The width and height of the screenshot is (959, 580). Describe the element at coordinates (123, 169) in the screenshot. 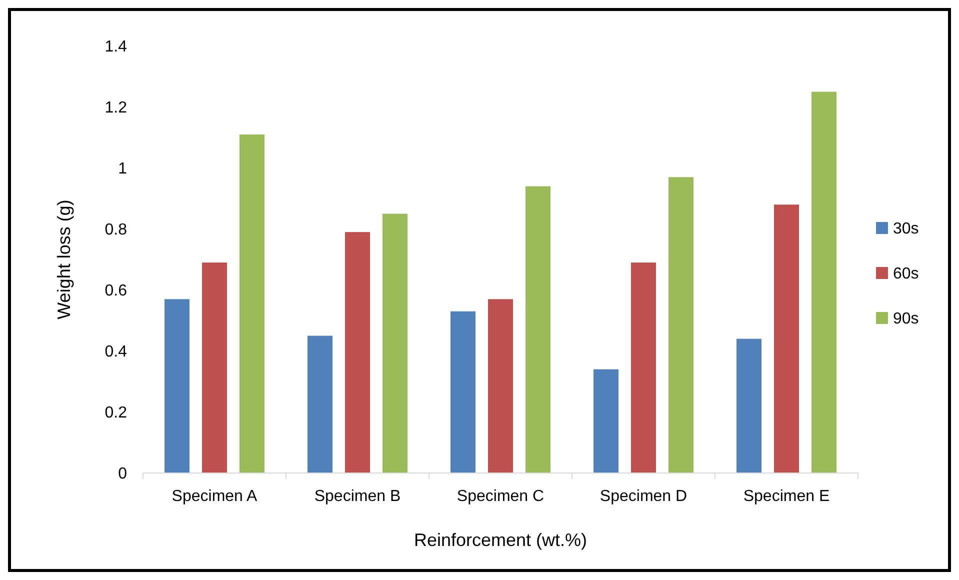

I see `y-tick-label: 1` at that location.